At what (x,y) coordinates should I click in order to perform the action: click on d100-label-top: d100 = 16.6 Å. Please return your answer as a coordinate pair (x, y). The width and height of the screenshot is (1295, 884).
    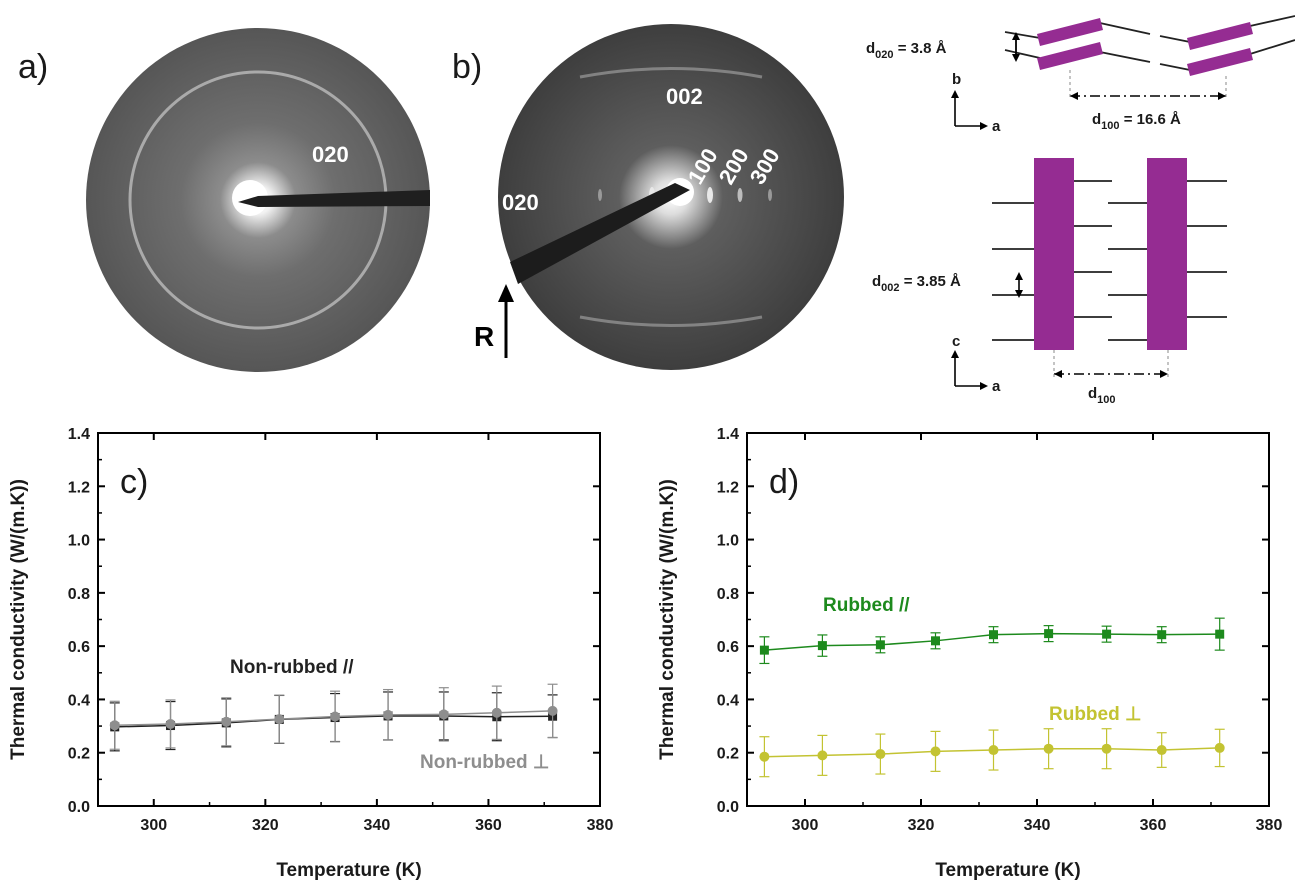
    Looking at the image, I should click on (1136, 121).